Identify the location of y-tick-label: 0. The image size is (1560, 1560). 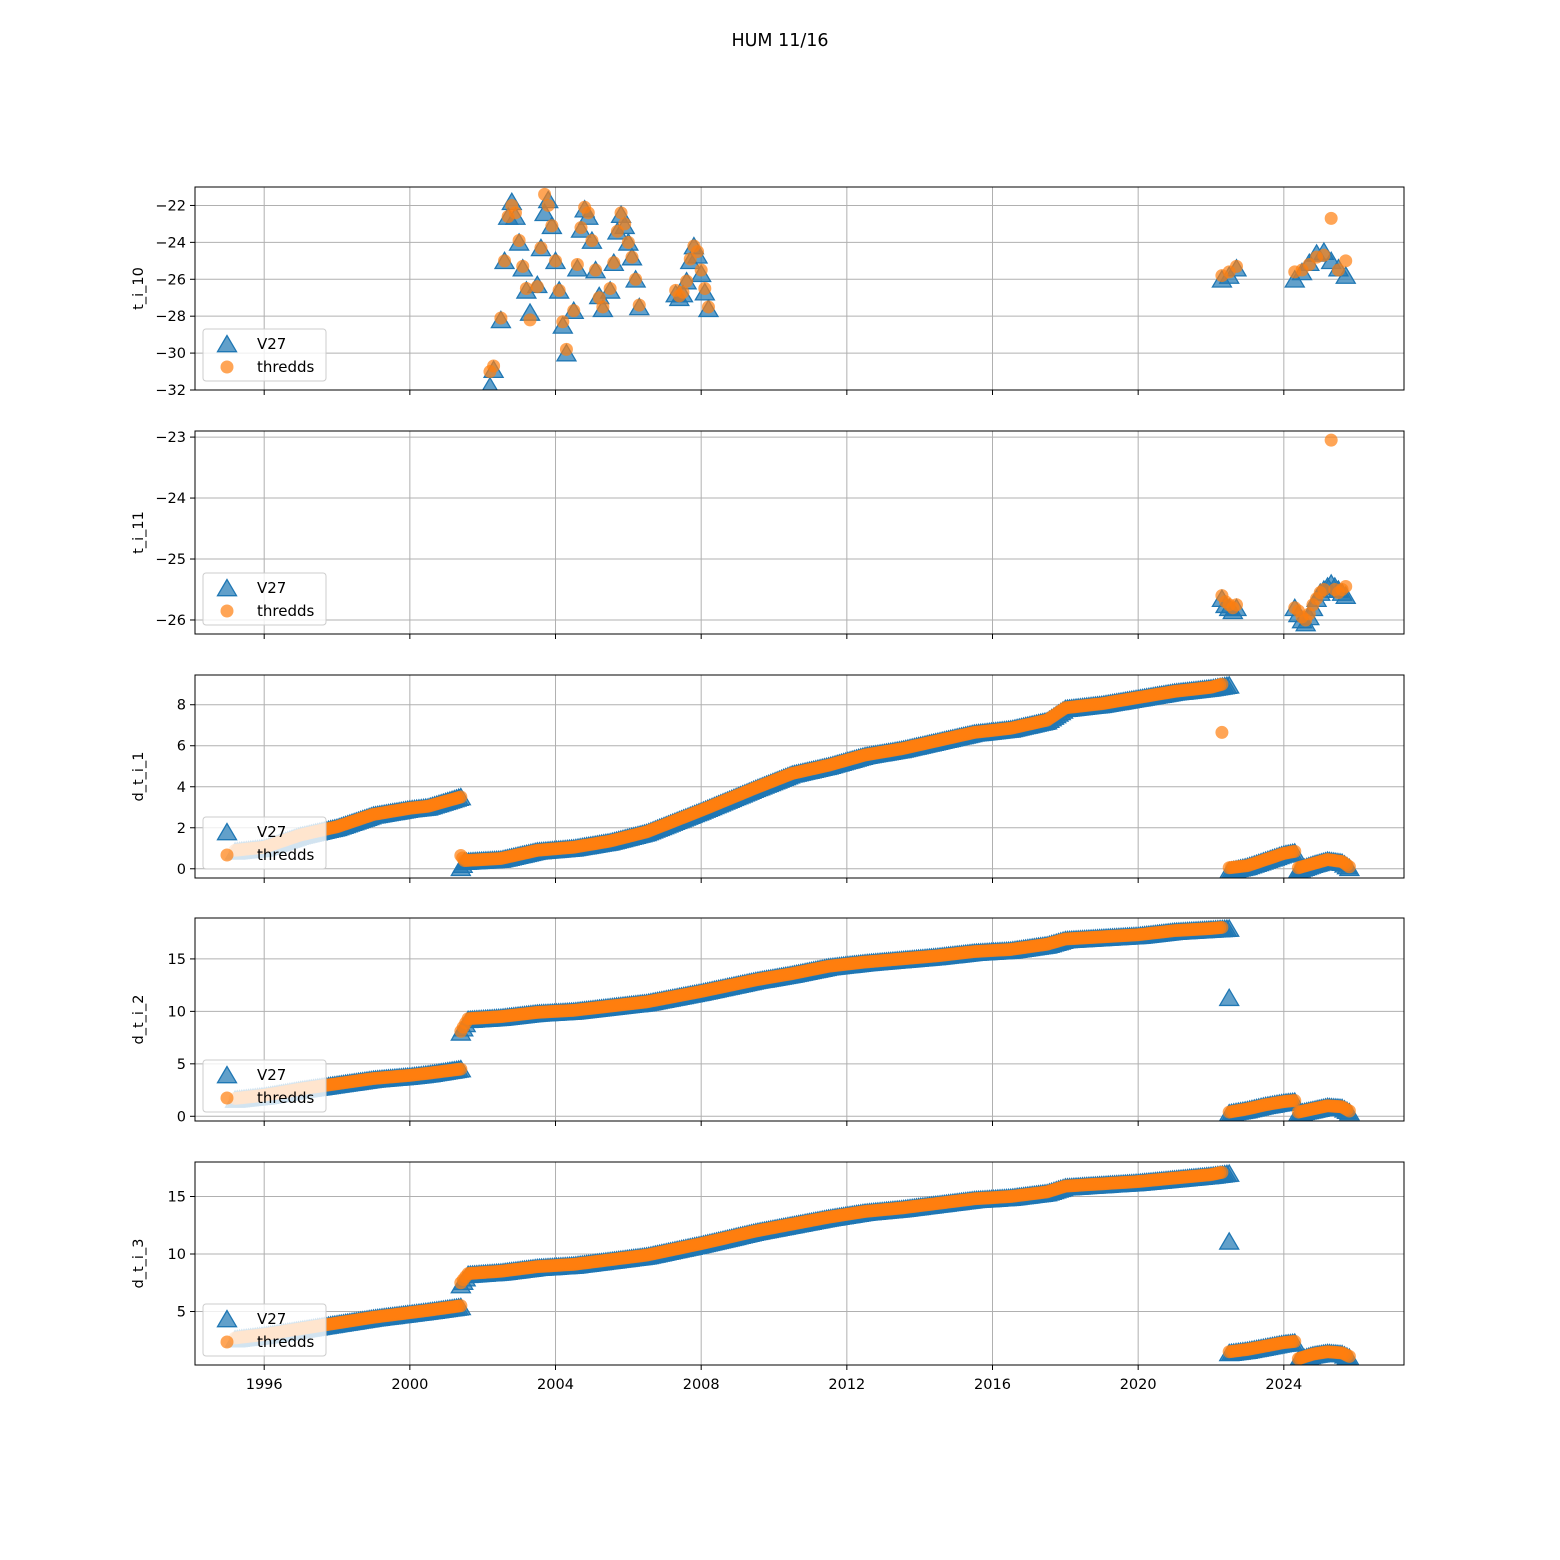
(181, 1117).